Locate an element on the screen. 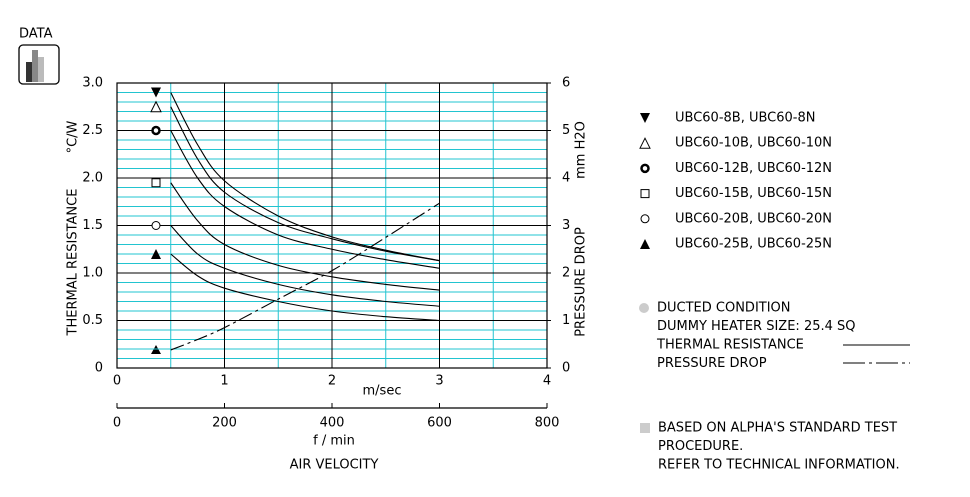 The width and height of the screenshot is (970, 497). legend-label: UBC60-25B, UBC60-25N is located at coordinates (753, 244).